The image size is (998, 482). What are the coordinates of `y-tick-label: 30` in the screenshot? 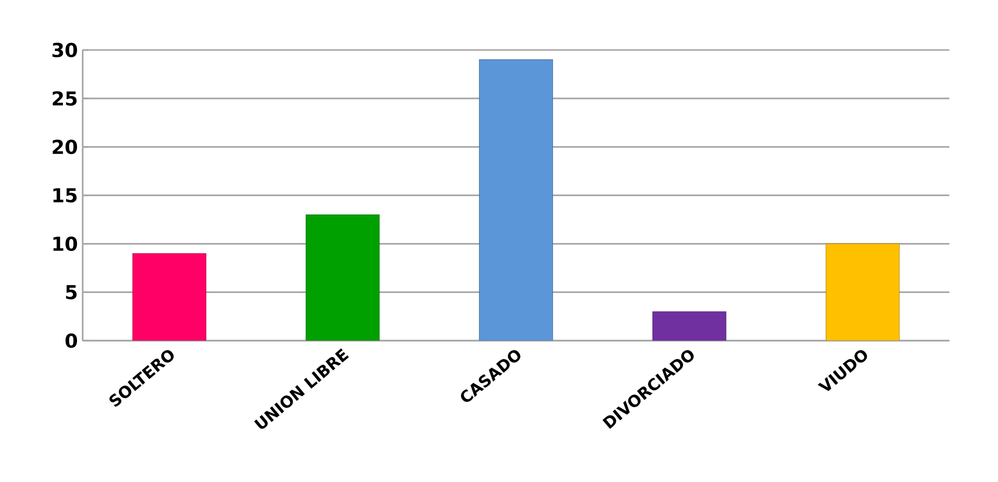 It's located at (65, 50).